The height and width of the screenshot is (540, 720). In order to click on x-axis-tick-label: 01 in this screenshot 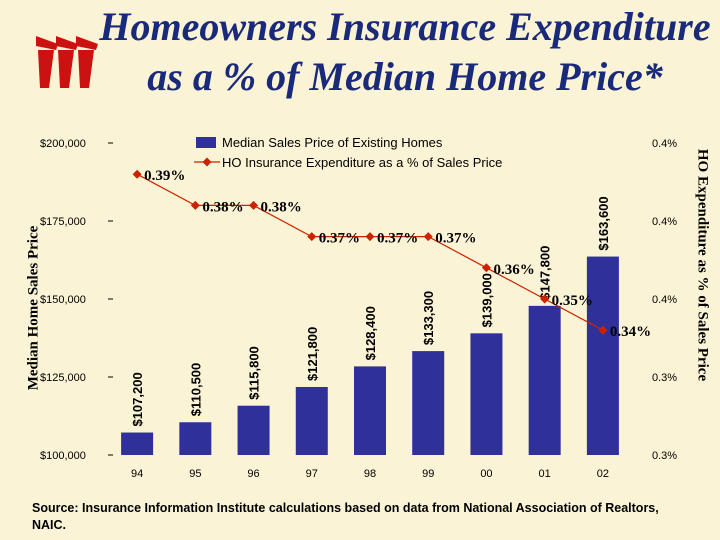, I will do `click(545, 474)`.